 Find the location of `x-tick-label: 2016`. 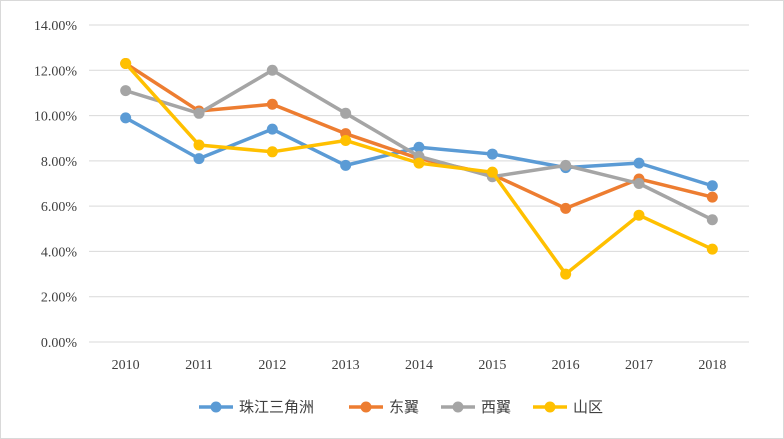

x-tick-label: 2016 is located at coordinates (566, 365).